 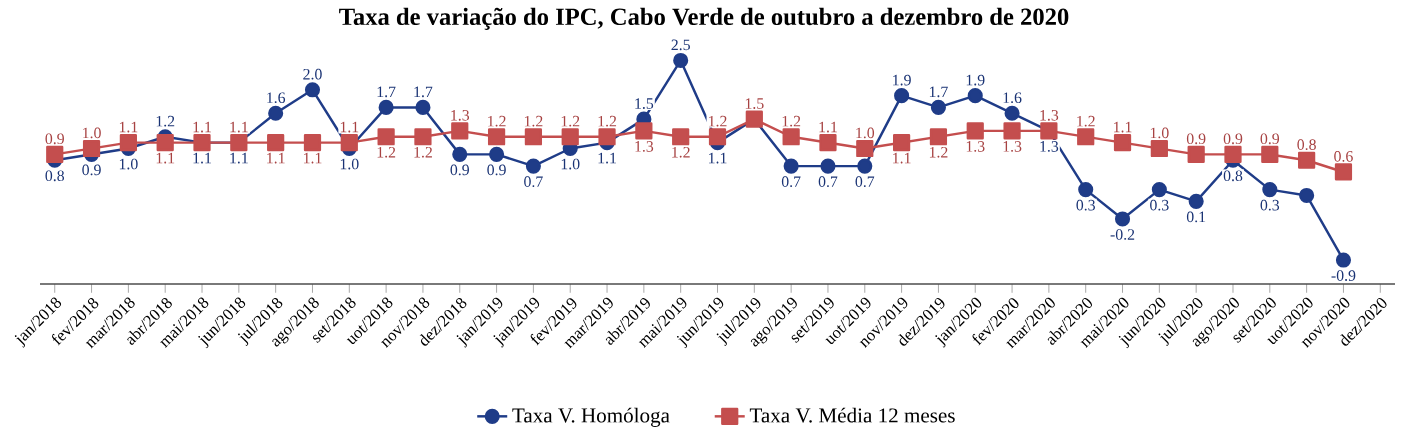 What do you see at coordinates (704, 18) in the screenshot?
I see `chart-title: Taxa de variação do IPC, Cabo Verde de outubro a dezembro de 2020` at bounding box center [704, 18].